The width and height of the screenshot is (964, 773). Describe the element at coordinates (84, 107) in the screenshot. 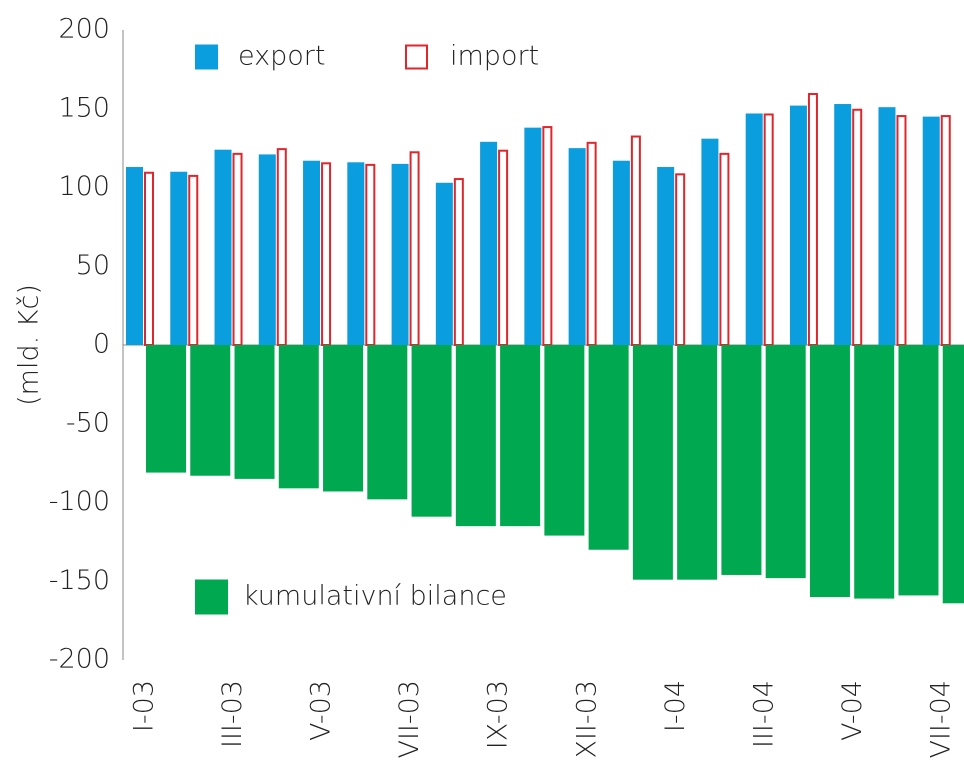

I see `y-tick-label: 150` at that location.